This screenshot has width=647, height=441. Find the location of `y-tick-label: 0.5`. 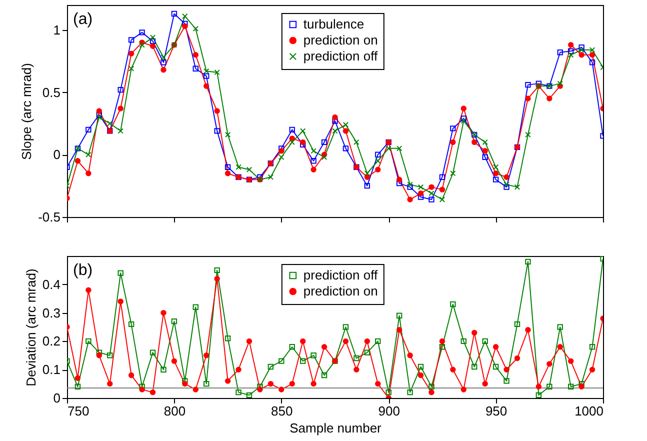

y-tick-label: 0.5 is located at coordinates (51, 92).